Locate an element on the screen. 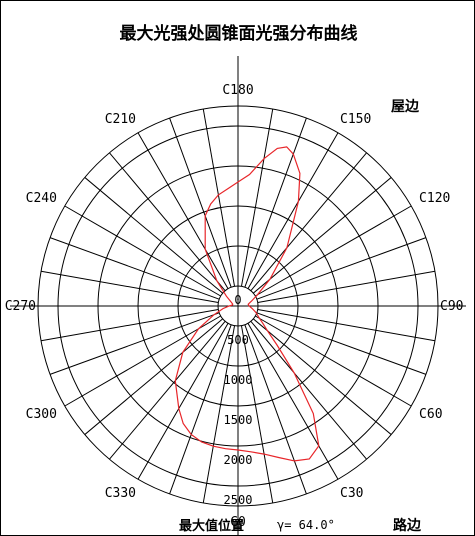  angle-label: C0 is located at coordinates (238, 522).